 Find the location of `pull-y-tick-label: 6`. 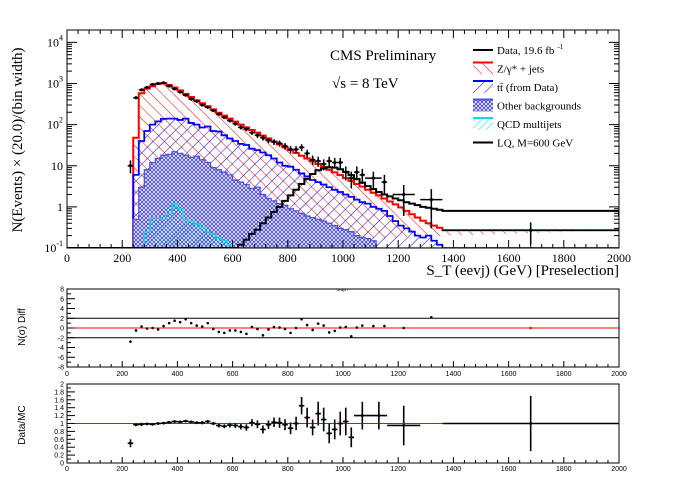

pull-y-tick-label: 6 is located at coordinates (62, 299).